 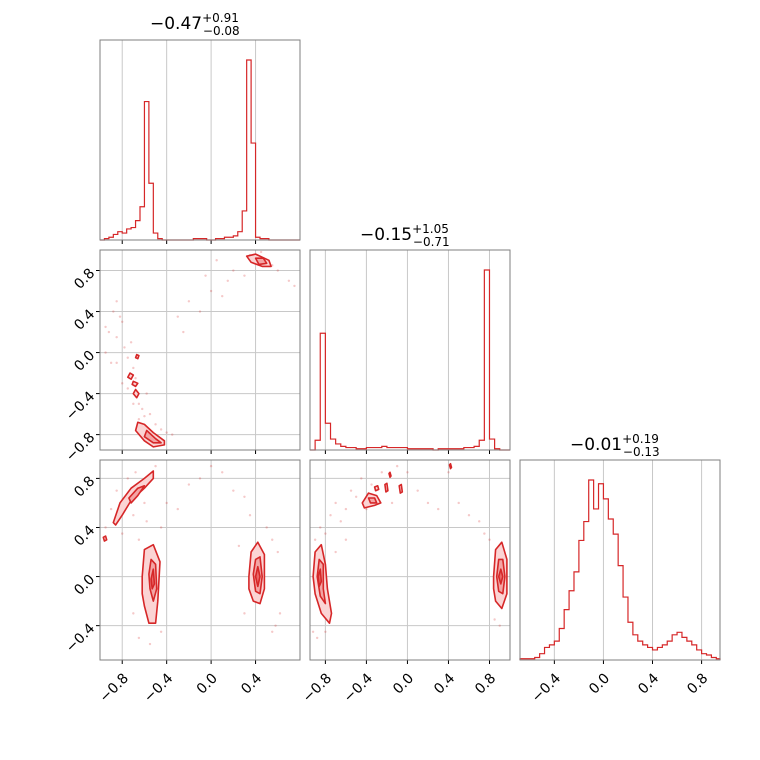 What do you see at coordinates (84, 319) in the screenshot?
I see `y-tick-label-p1: 0.4` at bounding box center [84, 319].